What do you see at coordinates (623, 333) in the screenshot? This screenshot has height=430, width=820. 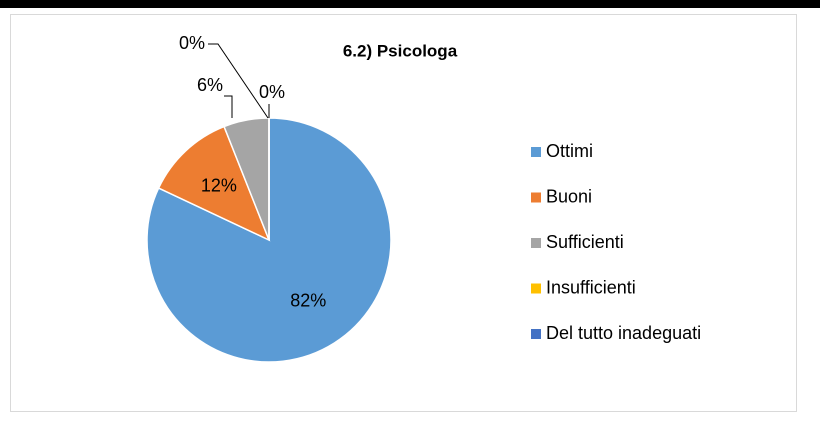 I see `legend-label: Del tutto inadeguati` at bounding box center [623, 333].